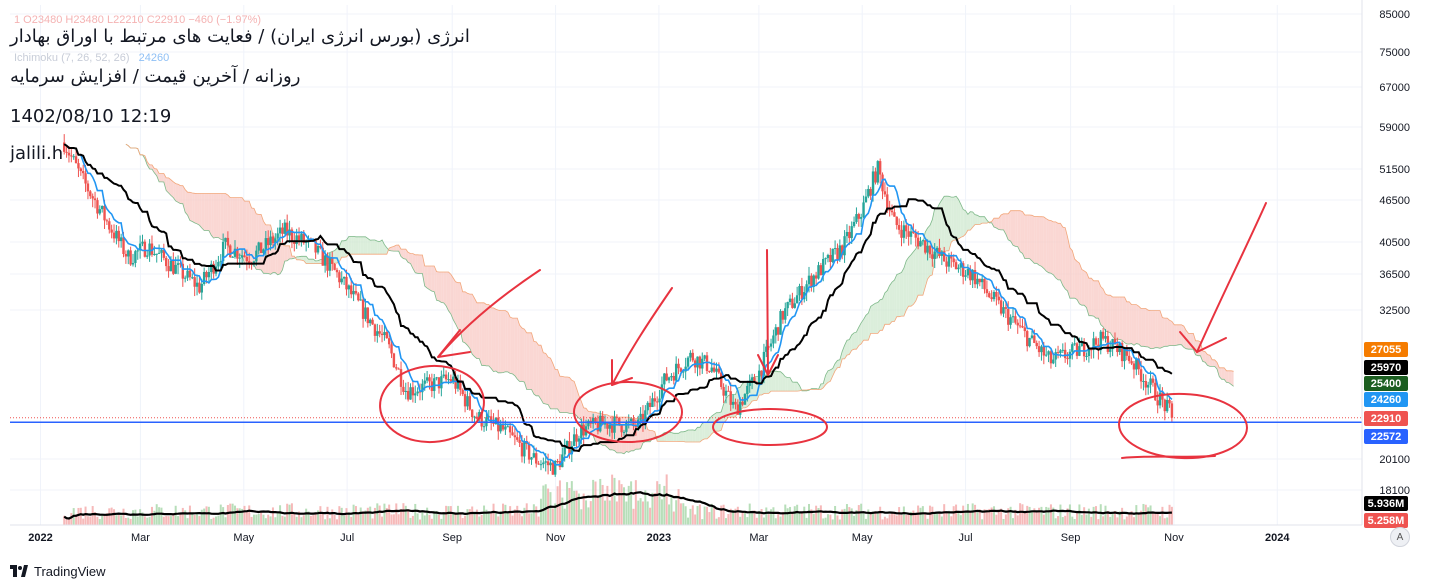  Describe the element at coordinates (40, 538) in the screenshot. I see `x-tick-label: 2022` at that location.